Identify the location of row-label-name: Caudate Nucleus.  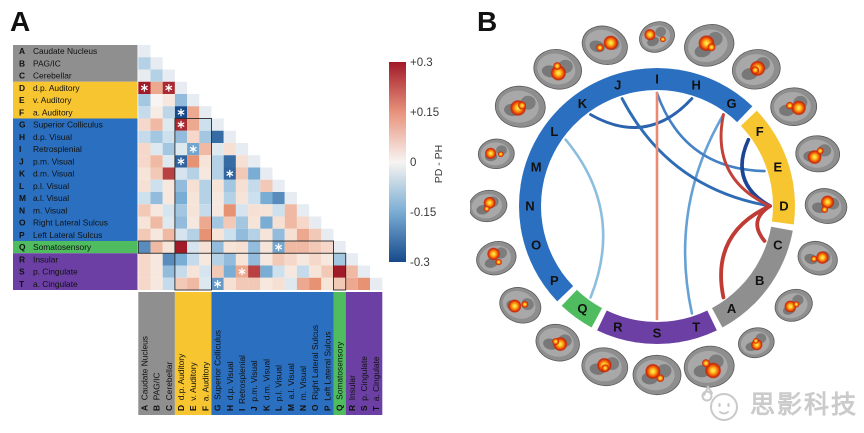
(65, 51).